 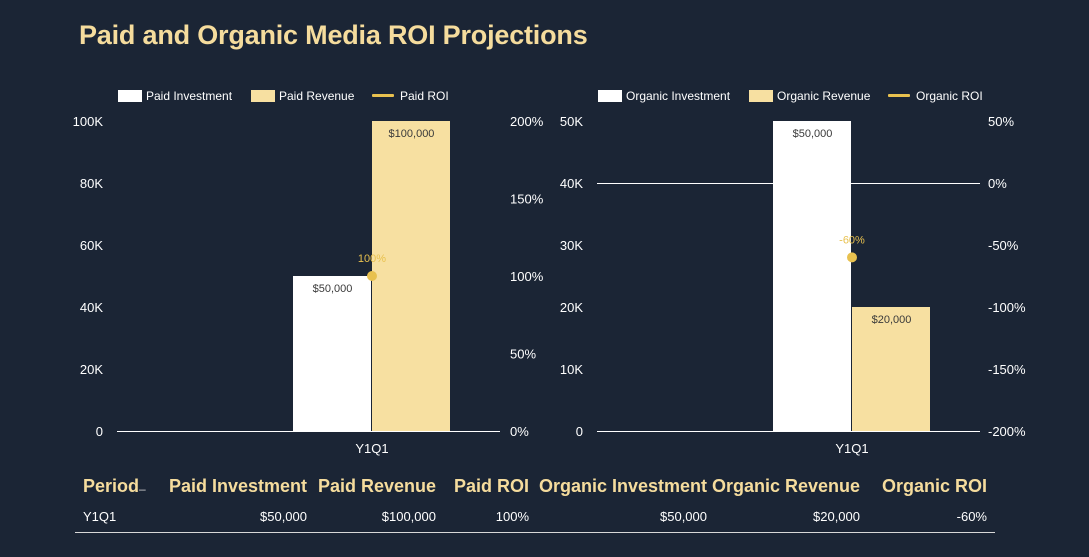 What do you see at coordinates (851, 448) in the screenshot?
I see `chart2-x-tick-label: Y1Q1` at bounding box center [851, 448].